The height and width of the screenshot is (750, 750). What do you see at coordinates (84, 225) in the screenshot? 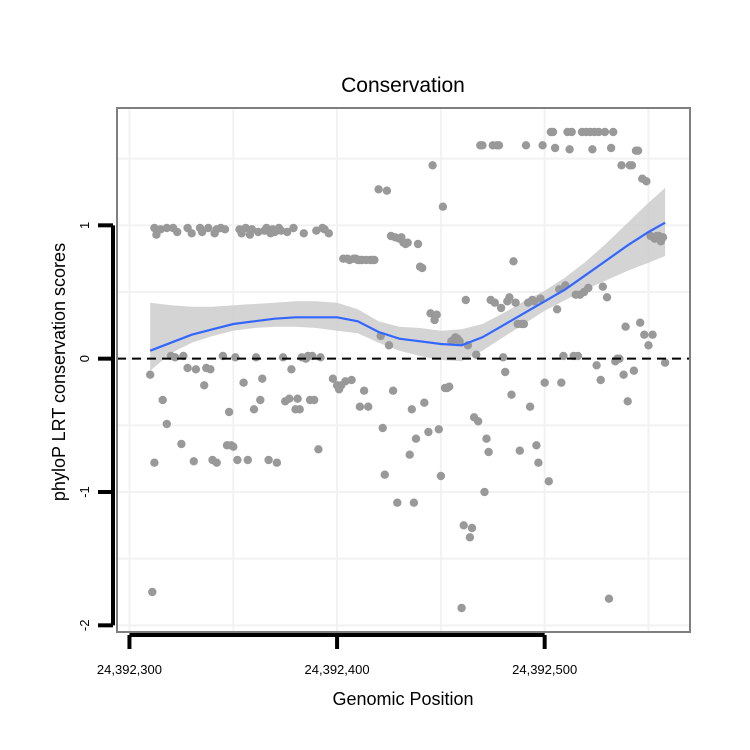
I see `y-tick-label: 1` at bounding box center [84, 225].